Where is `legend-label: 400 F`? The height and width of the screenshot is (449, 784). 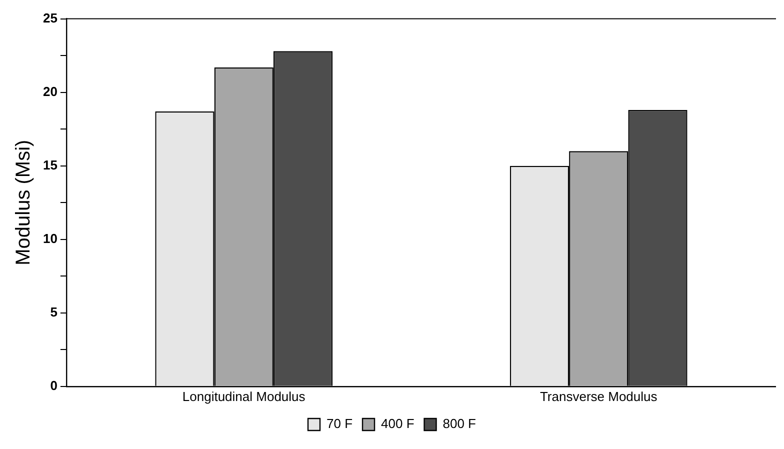 legend-label: 400 F is located at coordinates (397, 424).